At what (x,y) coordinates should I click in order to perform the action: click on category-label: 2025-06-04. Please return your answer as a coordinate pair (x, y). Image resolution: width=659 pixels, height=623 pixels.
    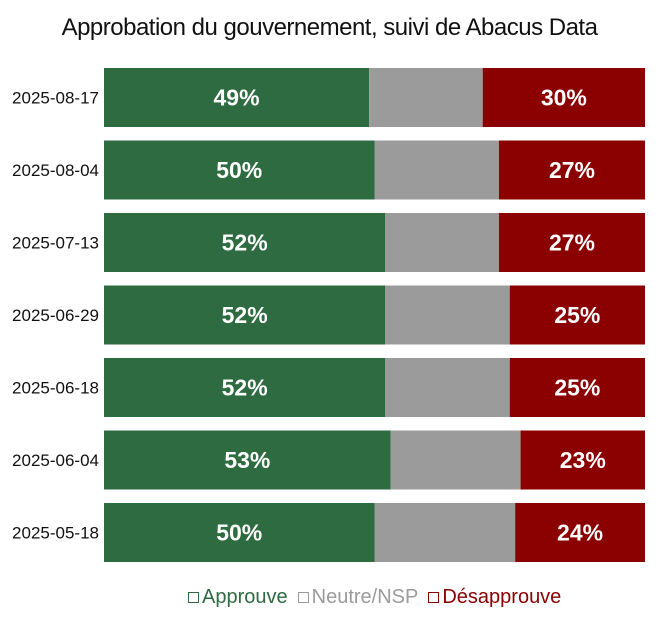
    Looking at the image, I should click on (55, 460).